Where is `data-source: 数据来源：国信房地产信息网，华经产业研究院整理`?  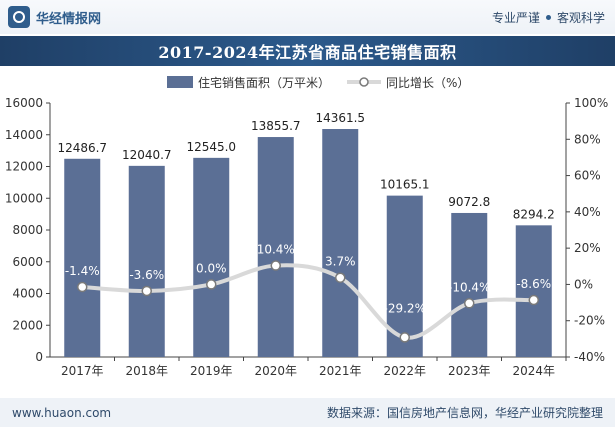 data-source: 数据来源：国信房地产信息网，华经产业研究院整理 is located at coordinates (464, 413).